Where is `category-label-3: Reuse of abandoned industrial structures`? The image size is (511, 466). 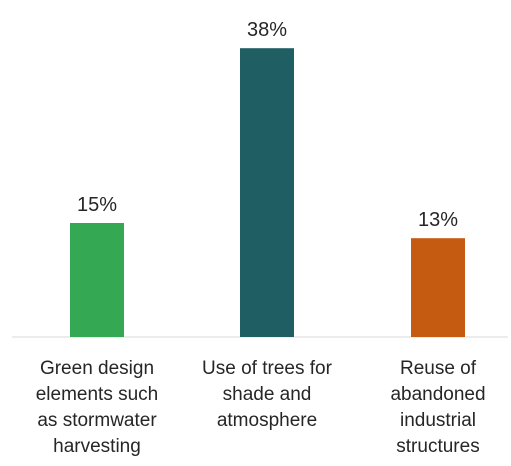
category-label-3: Reuse of abandoned industrial structures is located at coordinates (437, 407).